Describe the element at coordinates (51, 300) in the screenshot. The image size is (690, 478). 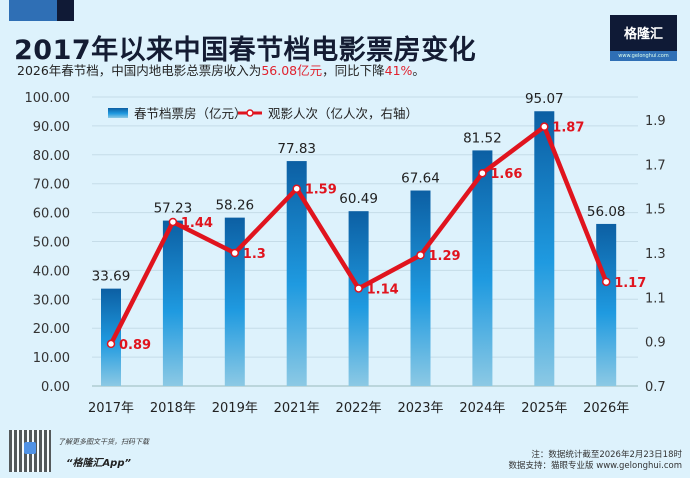
I see `y-left-tick-label: 30.00` at that location.